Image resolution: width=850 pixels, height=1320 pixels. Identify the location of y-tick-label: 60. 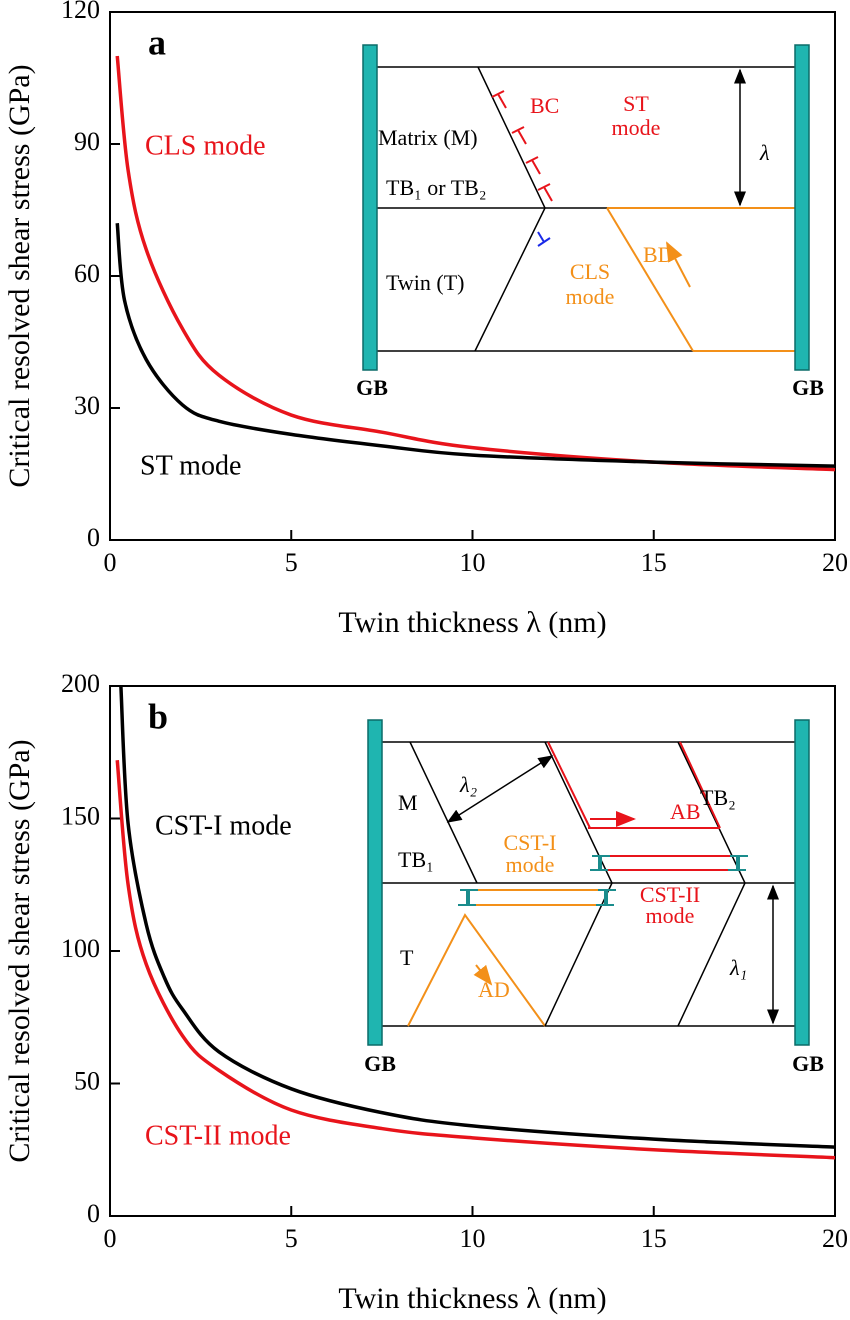
(87, 273).